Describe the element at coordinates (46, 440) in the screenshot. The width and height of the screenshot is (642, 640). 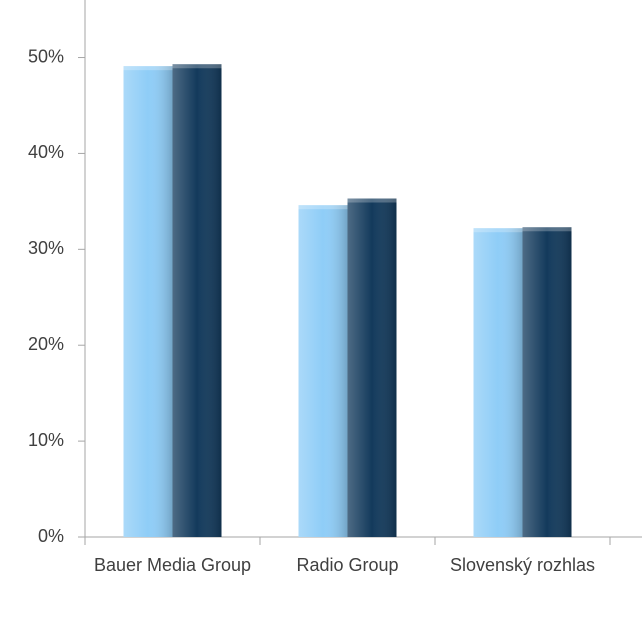
I see `y-tick-label: 10%` at that location.